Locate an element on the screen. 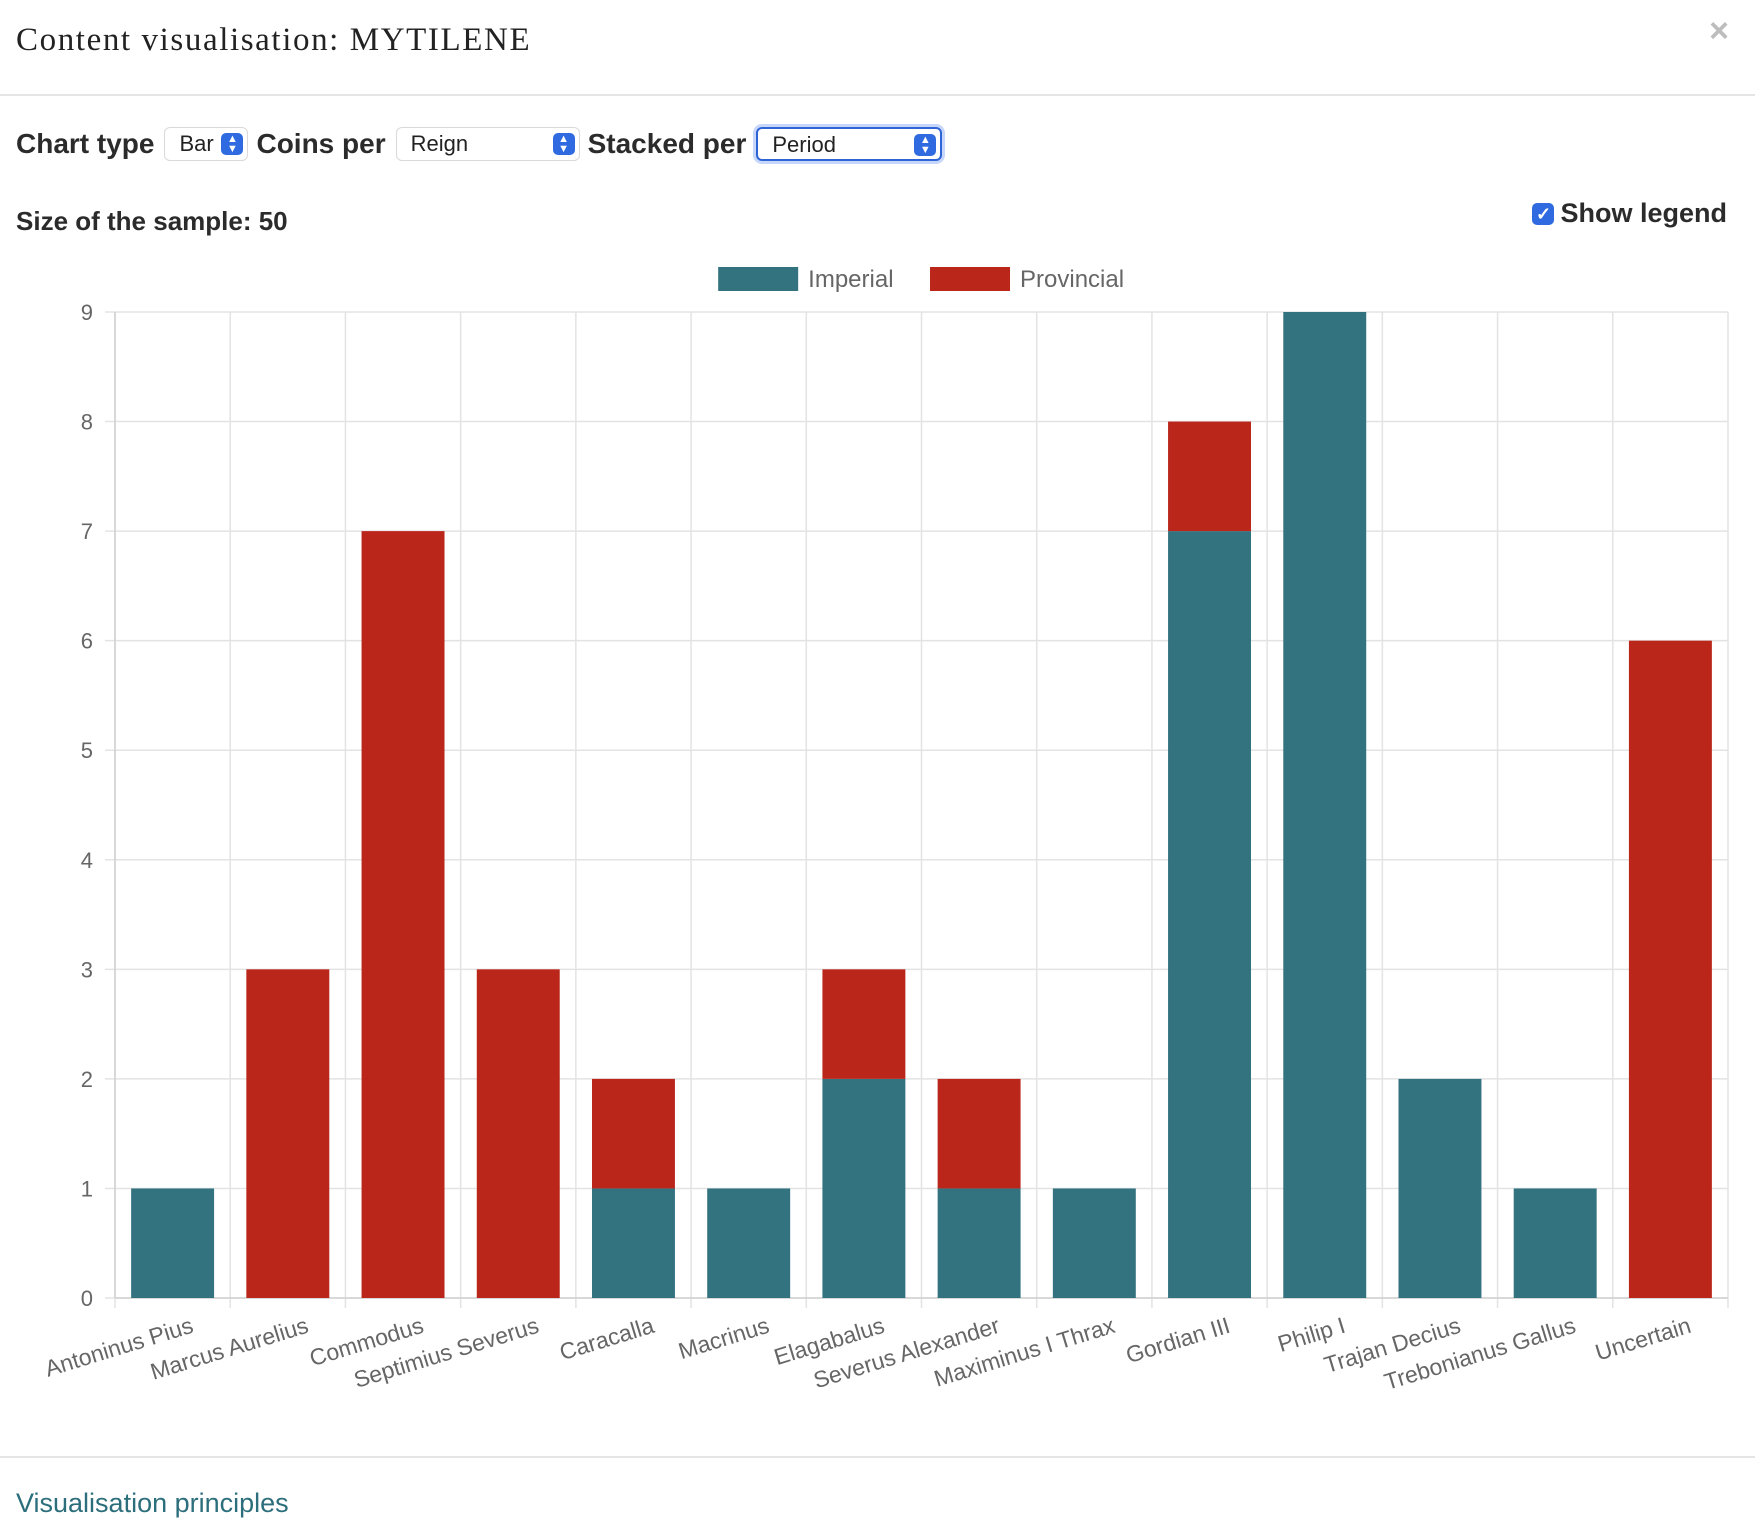 The height and width of the screenshot is (1531, 1755). y-tick-label: 2 is located at coordinates (87, 1079).